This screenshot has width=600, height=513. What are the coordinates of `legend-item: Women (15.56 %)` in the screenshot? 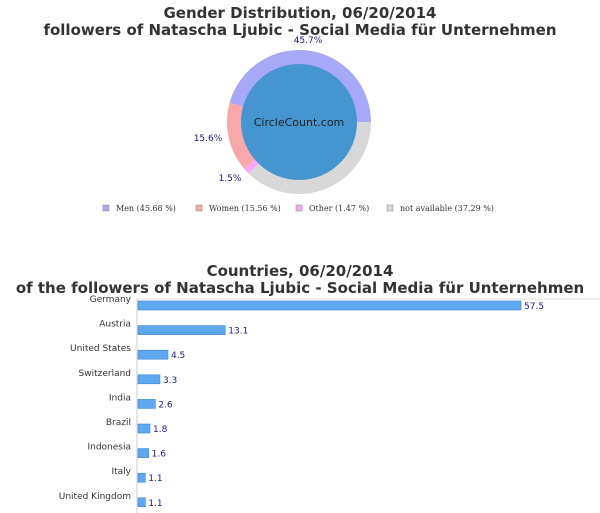 It's located at (245, 208).